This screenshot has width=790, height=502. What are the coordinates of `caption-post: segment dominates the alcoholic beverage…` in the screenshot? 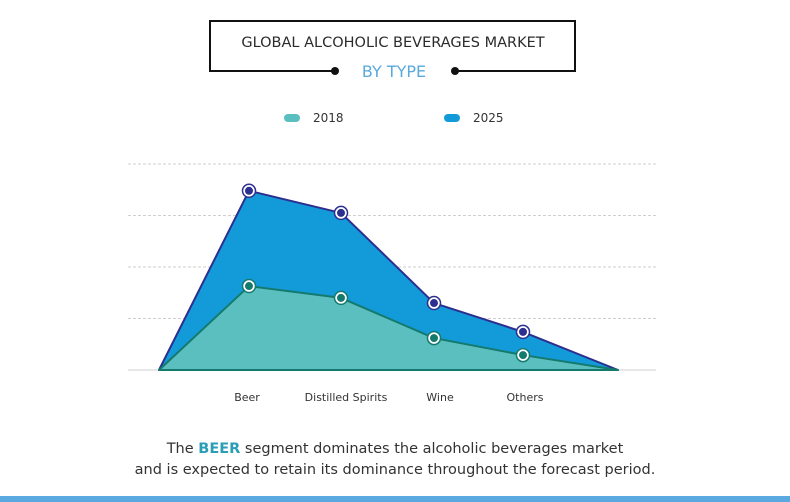 It's located at (432, 449).